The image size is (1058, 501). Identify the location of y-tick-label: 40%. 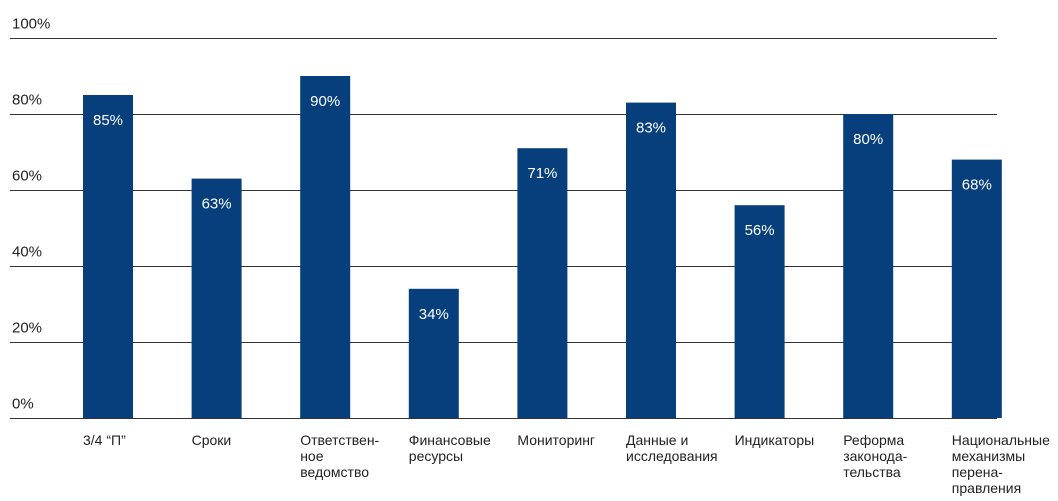
(27, 252).